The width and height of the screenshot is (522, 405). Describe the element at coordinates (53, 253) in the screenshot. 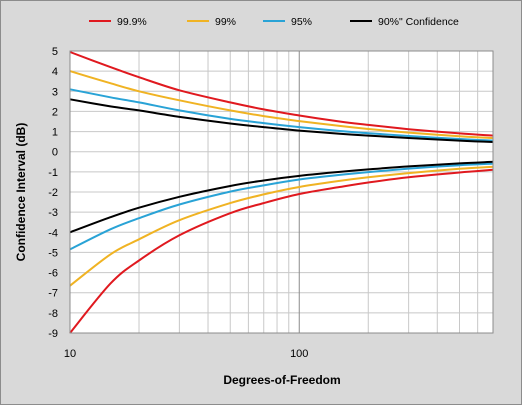

I see `y-tick-label: -5` at that location.